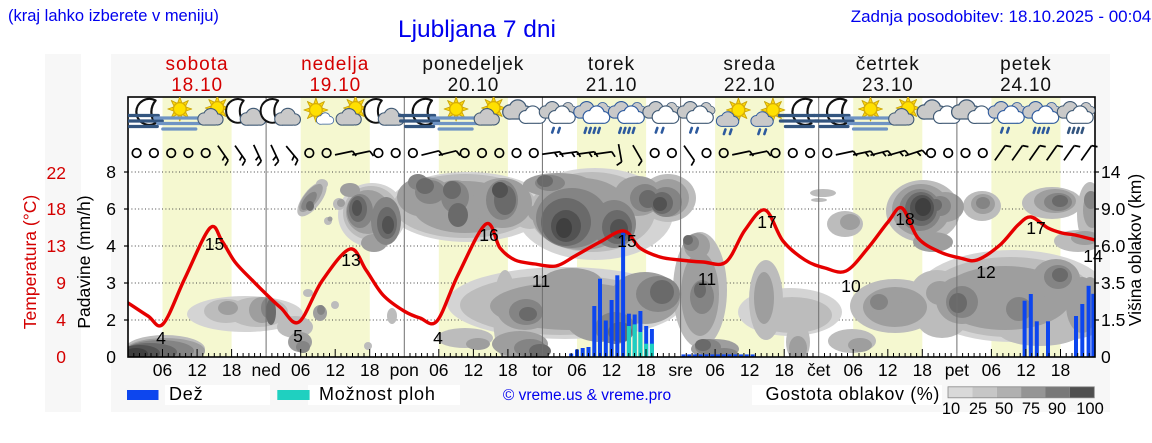 This screenshot has width=1152, height=443. What do you see at coordinates (888, 64) in the screenshot?
I see `svg-text: četrtek` at bounding box center [888, 64].